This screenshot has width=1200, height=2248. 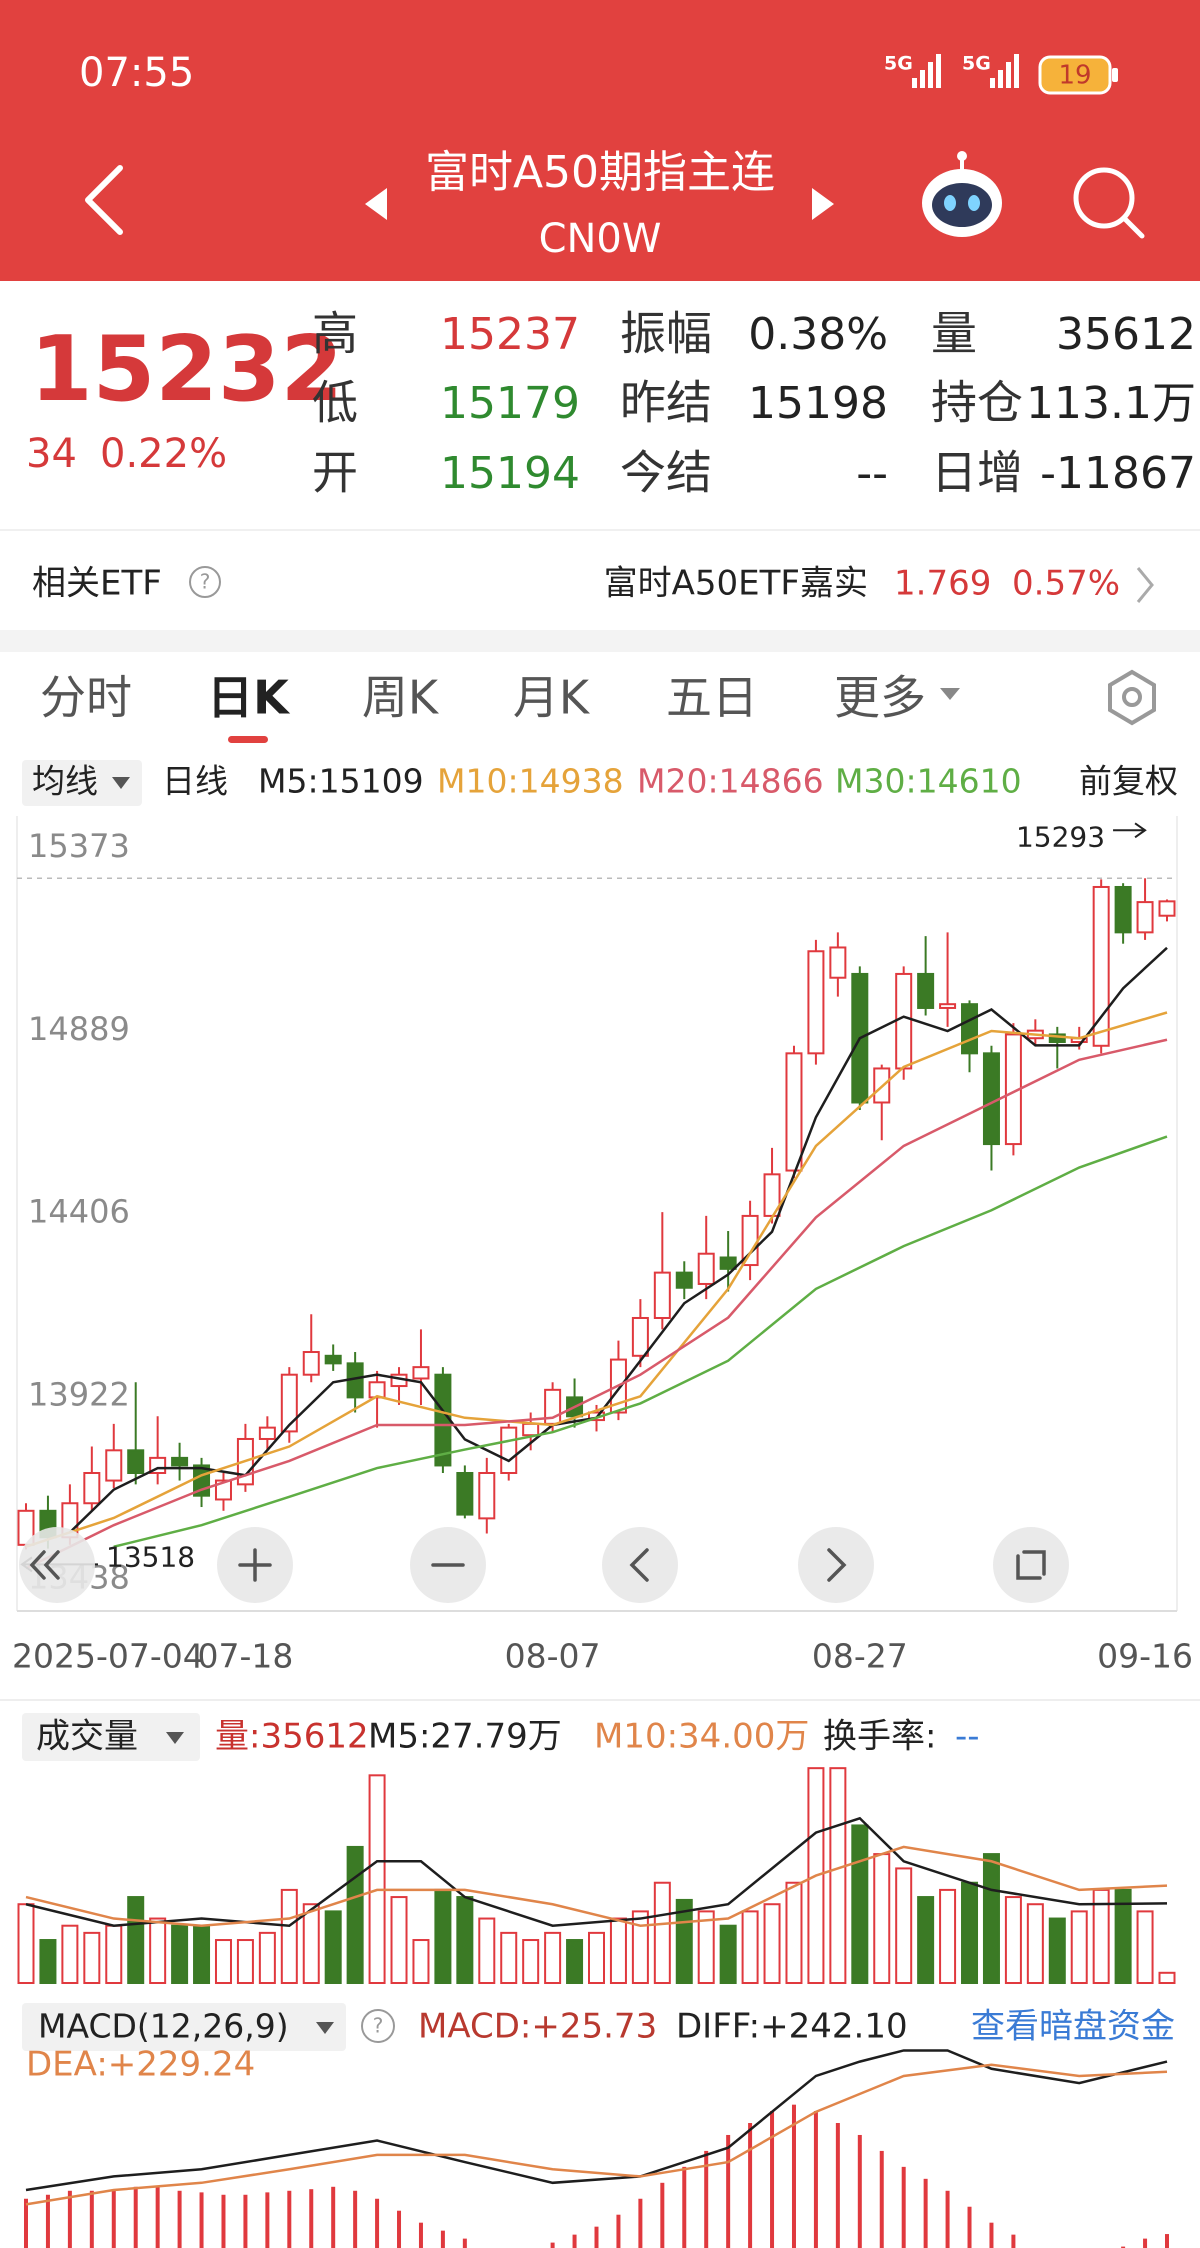 What do you see at coordinates (97, 584) in the screenshot?
I see `etf-label: 相关ETF` at bounding box center [97, 584].